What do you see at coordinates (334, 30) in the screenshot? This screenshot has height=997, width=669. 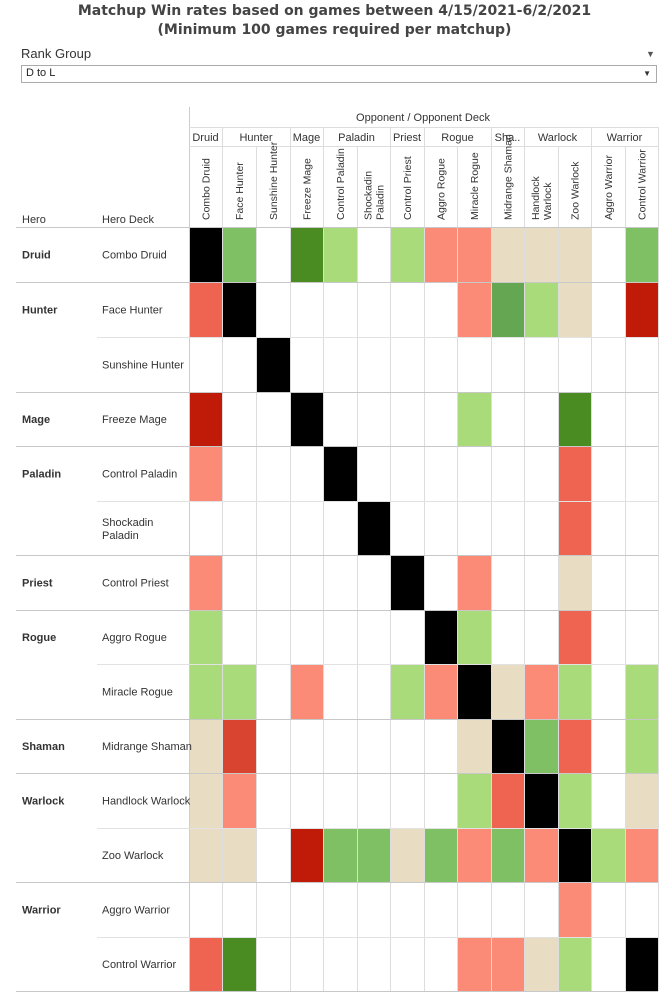 I see `chart-subtitle: (Minimum 100 games required per matchup)` at bounding box center [334, 30].